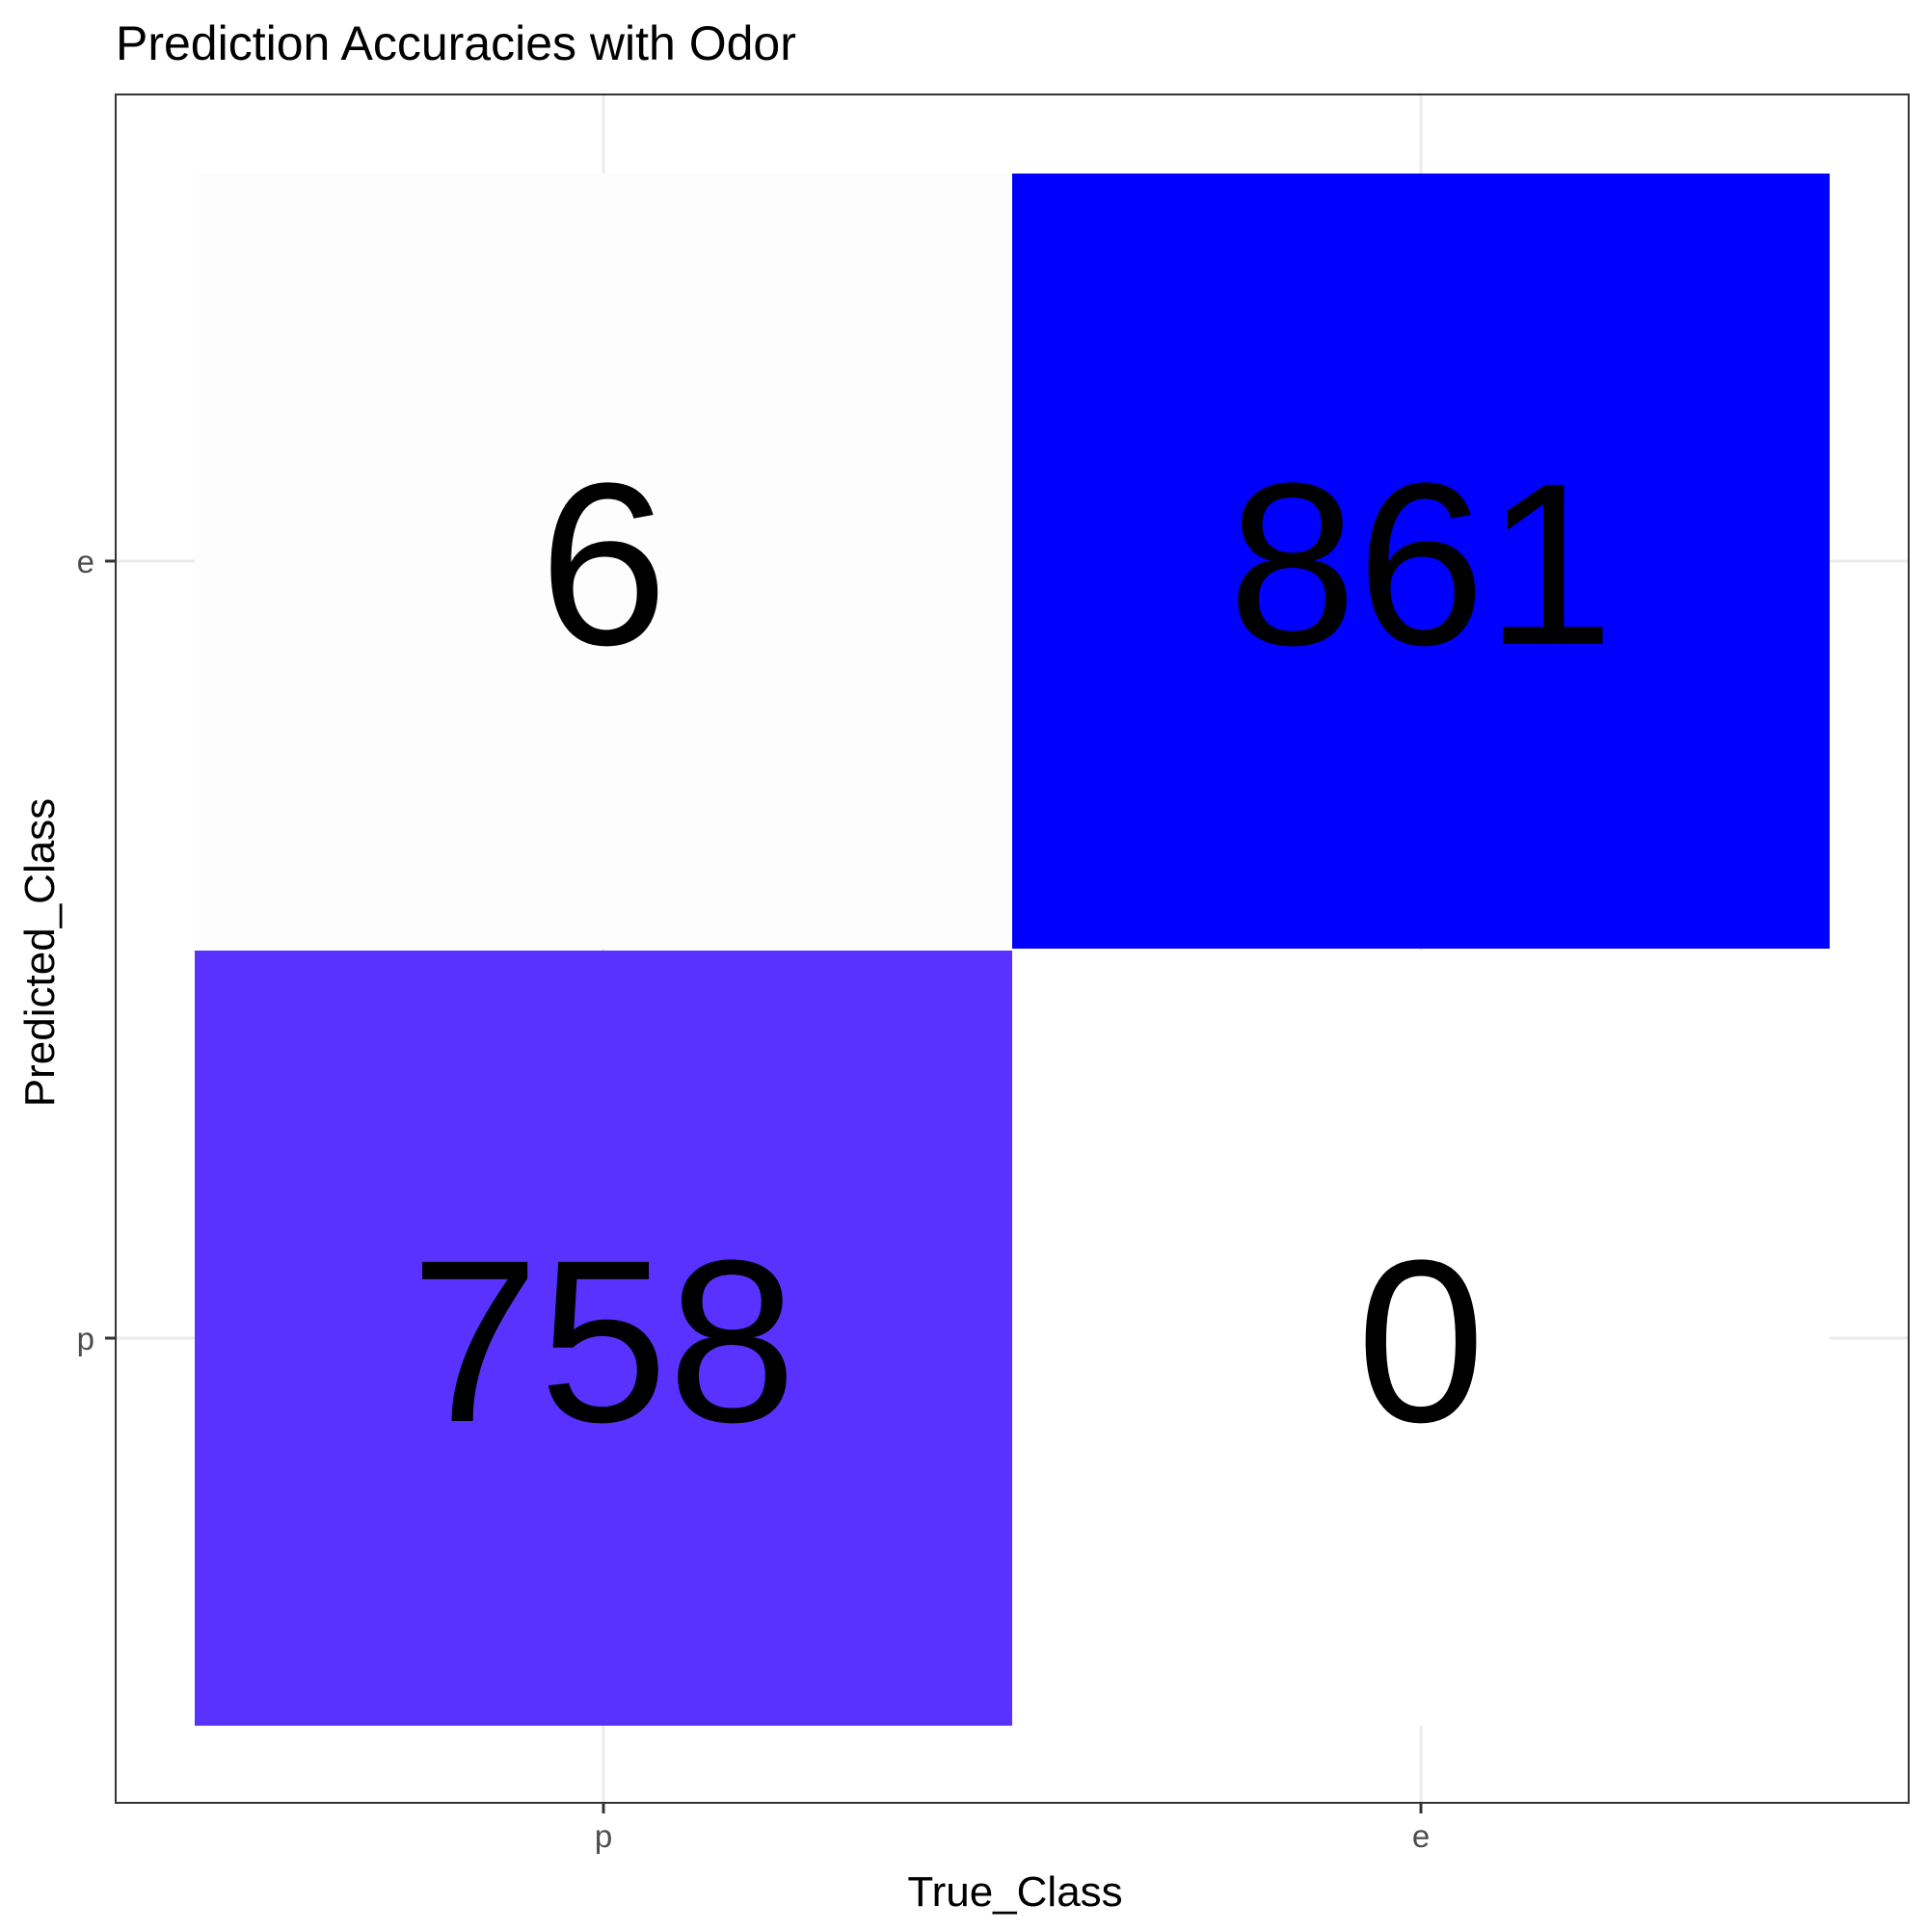  I want to click on x-tick-label-e: e, so click(1421, 1836).